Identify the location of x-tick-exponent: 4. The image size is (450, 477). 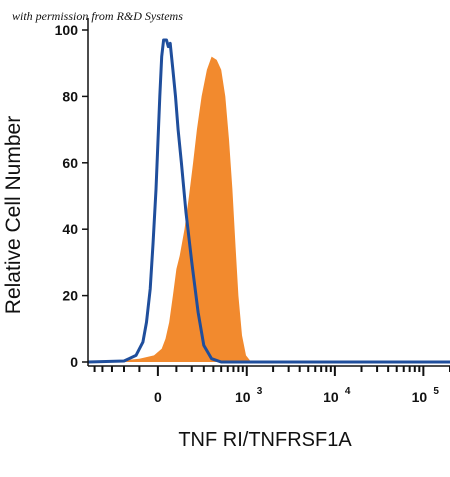
(348, 391).